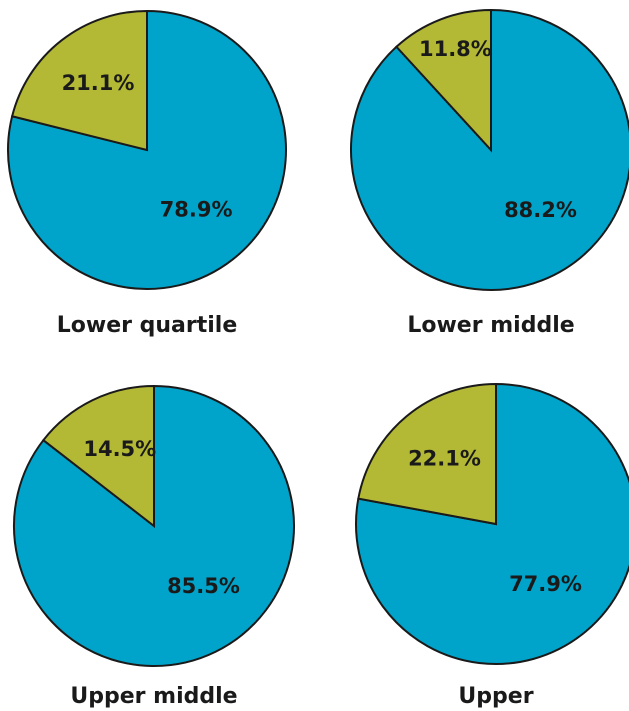 This screenshot has height=711, width=629. What do you see at coordinates (196, 210) in the screenshot?
I see `slice-label-major-lower-quartile: 78.9%` at bounding box center [196, 210].